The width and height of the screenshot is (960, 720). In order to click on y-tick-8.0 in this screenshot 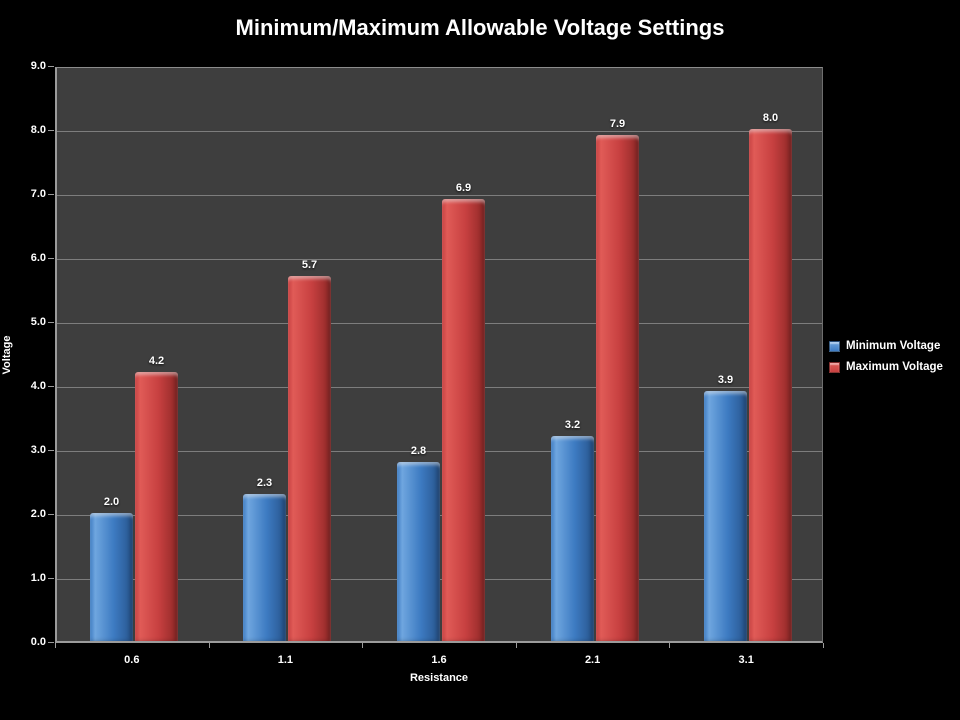, I will do `click(51, 130)`.